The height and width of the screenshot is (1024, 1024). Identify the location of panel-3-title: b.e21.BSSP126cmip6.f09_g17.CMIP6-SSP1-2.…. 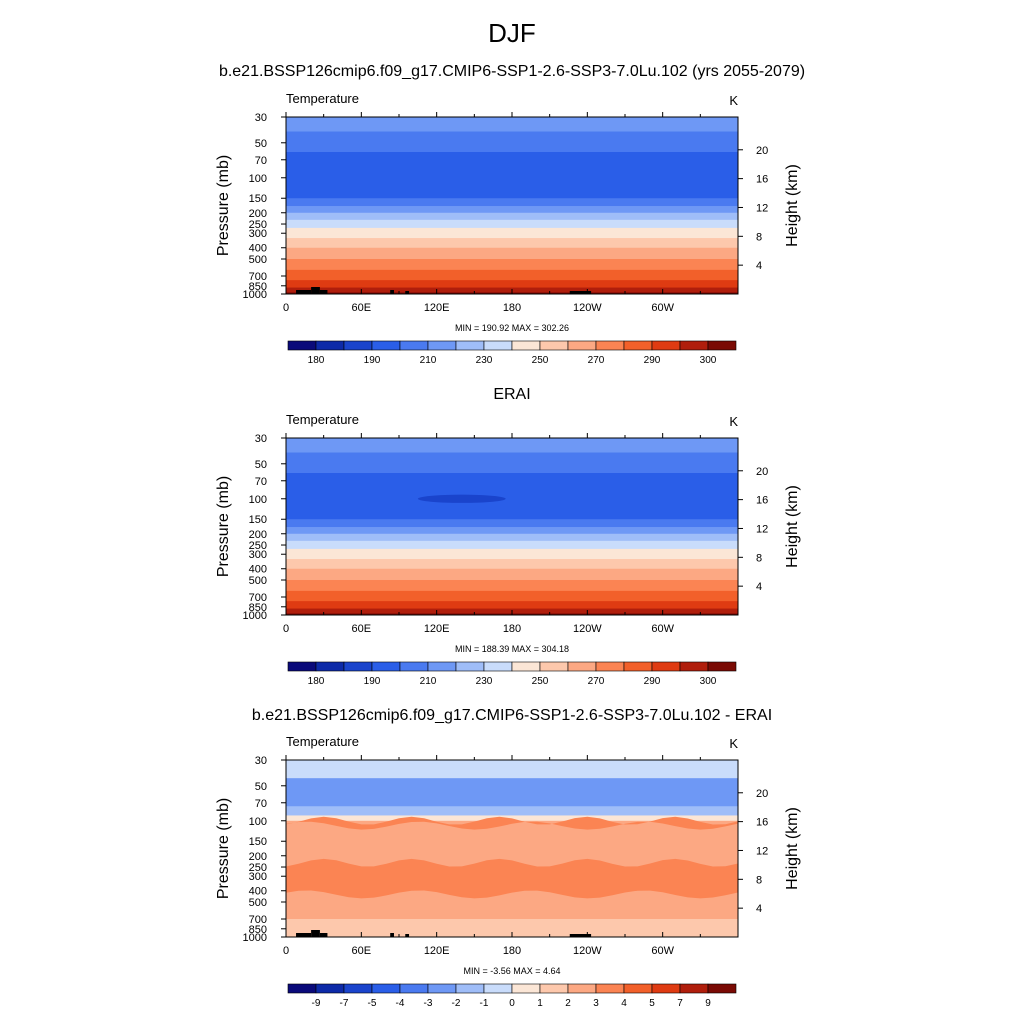
(512, 715).